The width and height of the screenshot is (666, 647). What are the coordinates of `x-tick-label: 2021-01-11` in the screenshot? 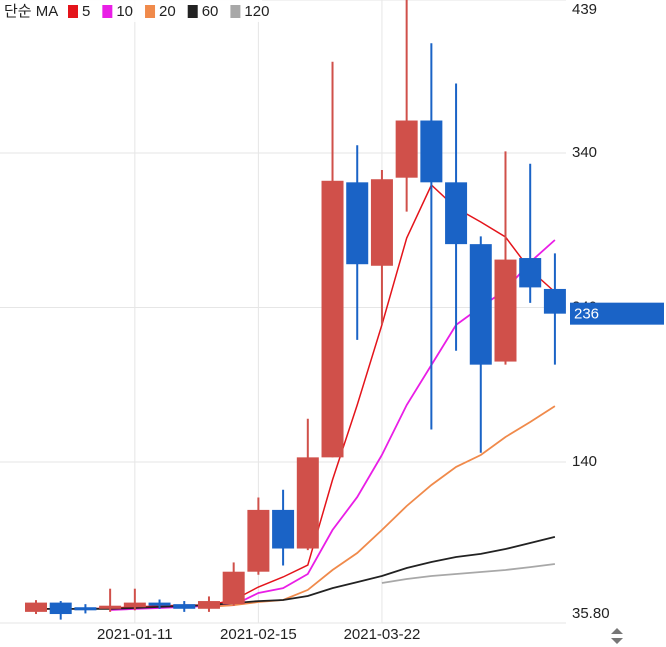 It's located at (135, 634).